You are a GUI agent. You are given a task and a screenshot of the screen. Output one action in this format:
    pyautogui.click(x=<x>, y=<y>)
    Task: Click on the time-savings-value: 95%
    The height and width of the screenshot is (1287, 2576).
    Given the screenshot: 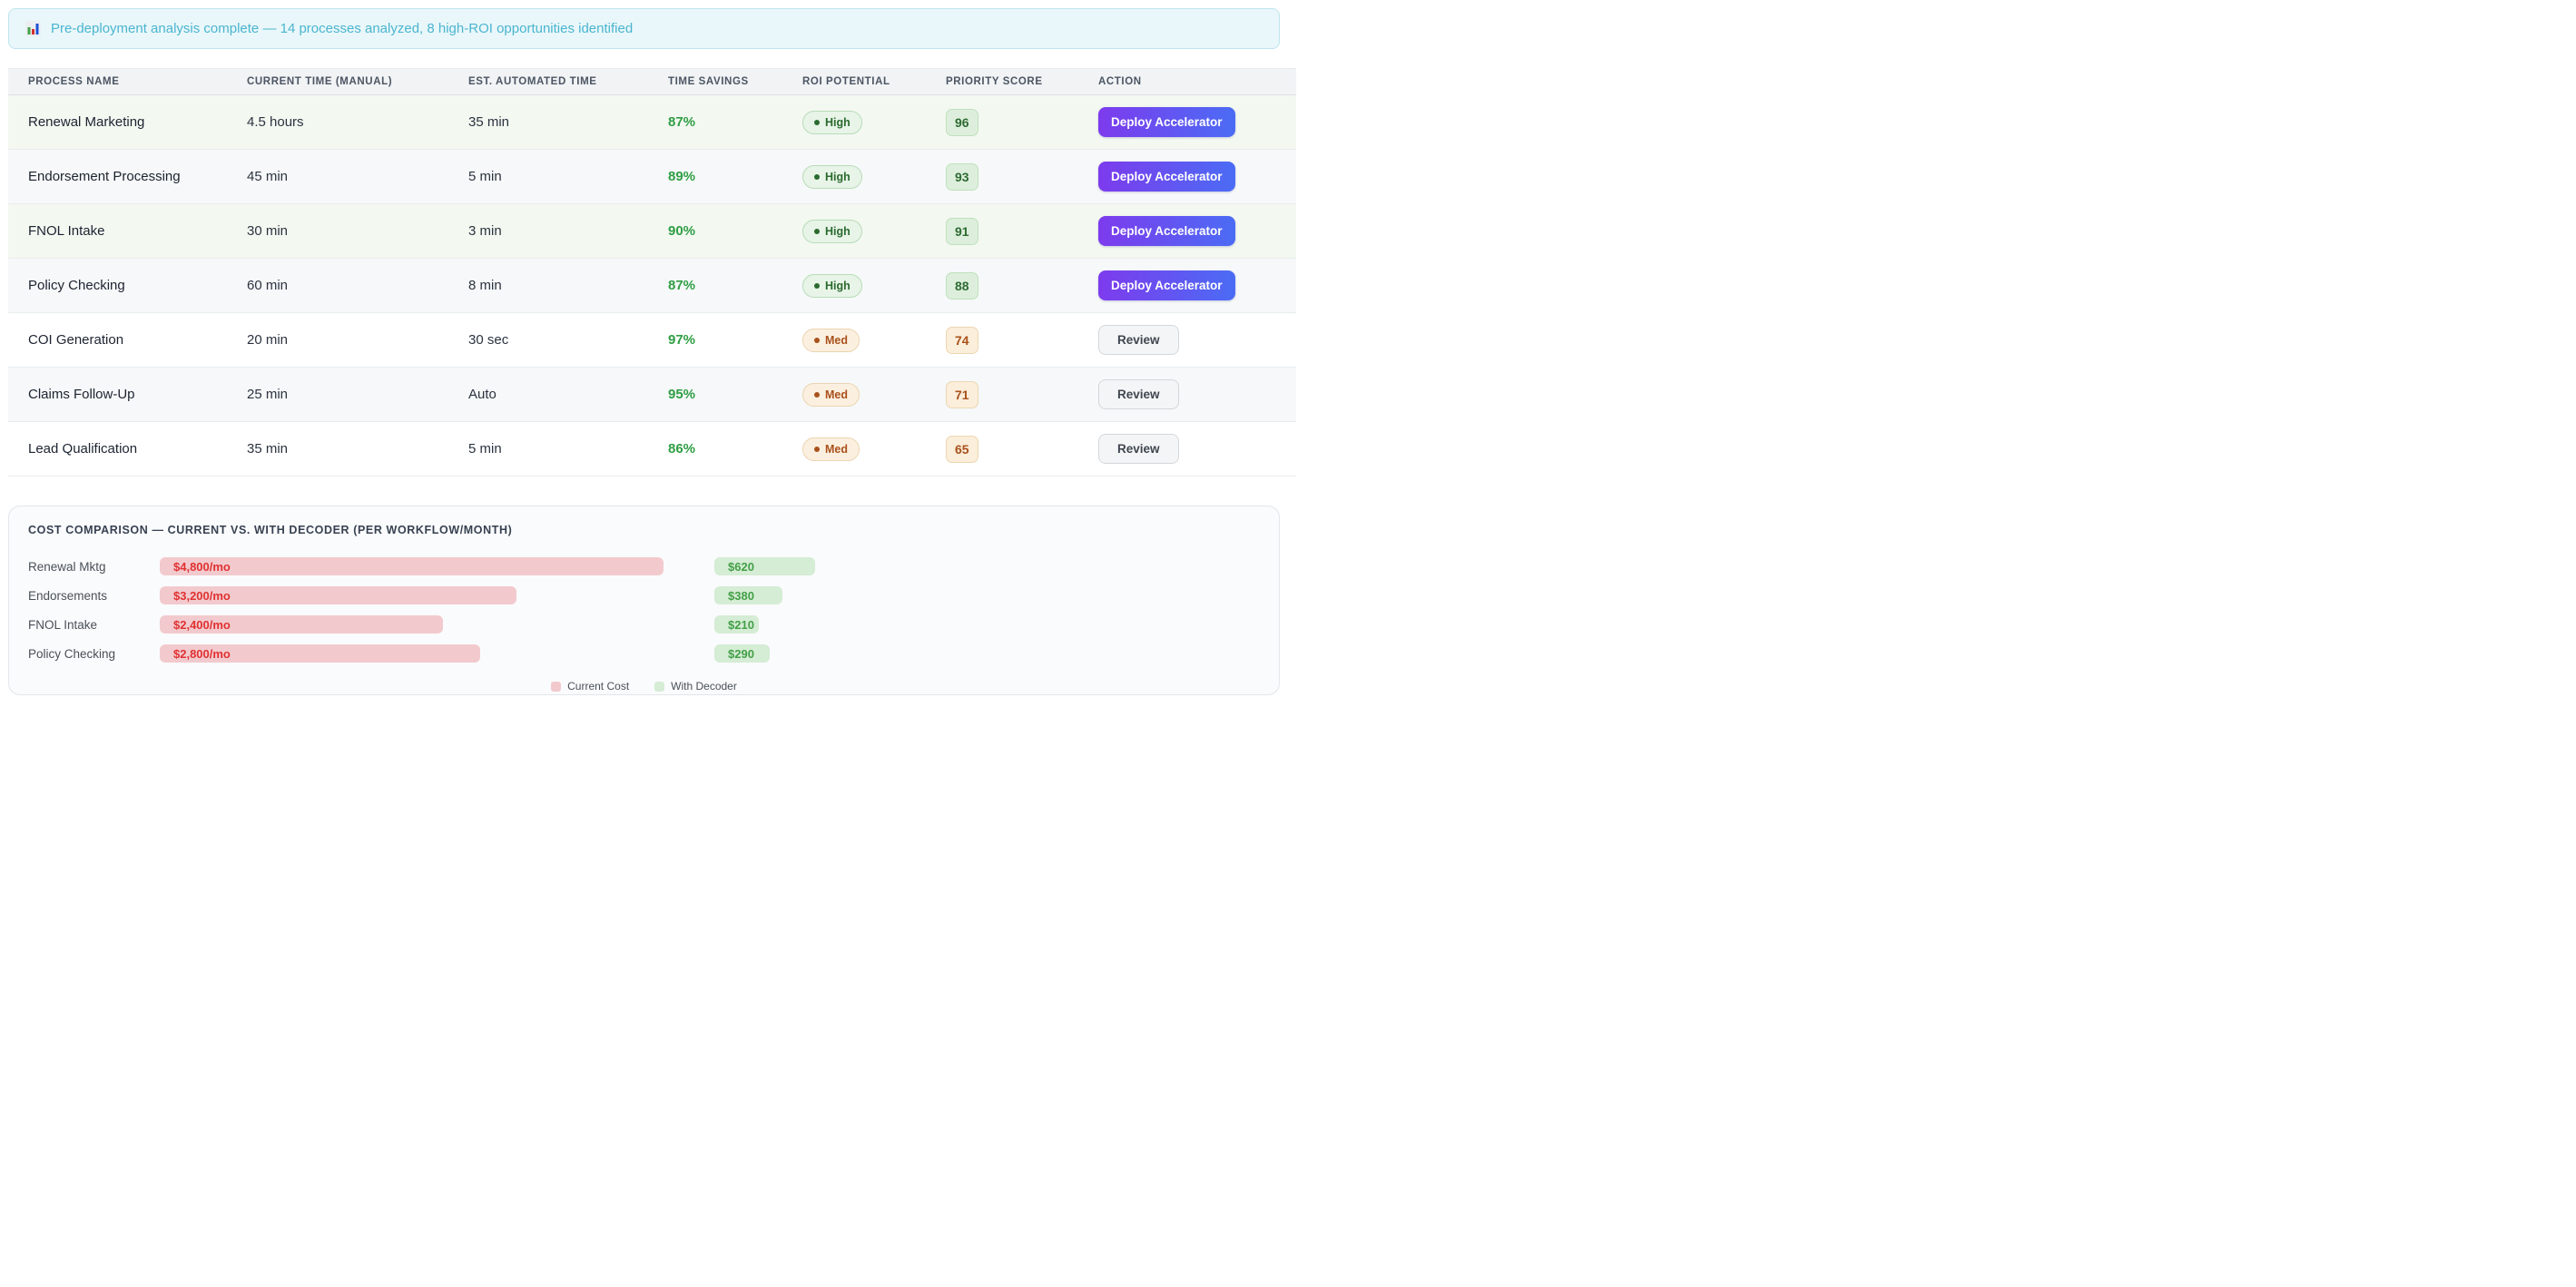 What is the action you would take?
    pyautogui.click(x=682, y=394)
    